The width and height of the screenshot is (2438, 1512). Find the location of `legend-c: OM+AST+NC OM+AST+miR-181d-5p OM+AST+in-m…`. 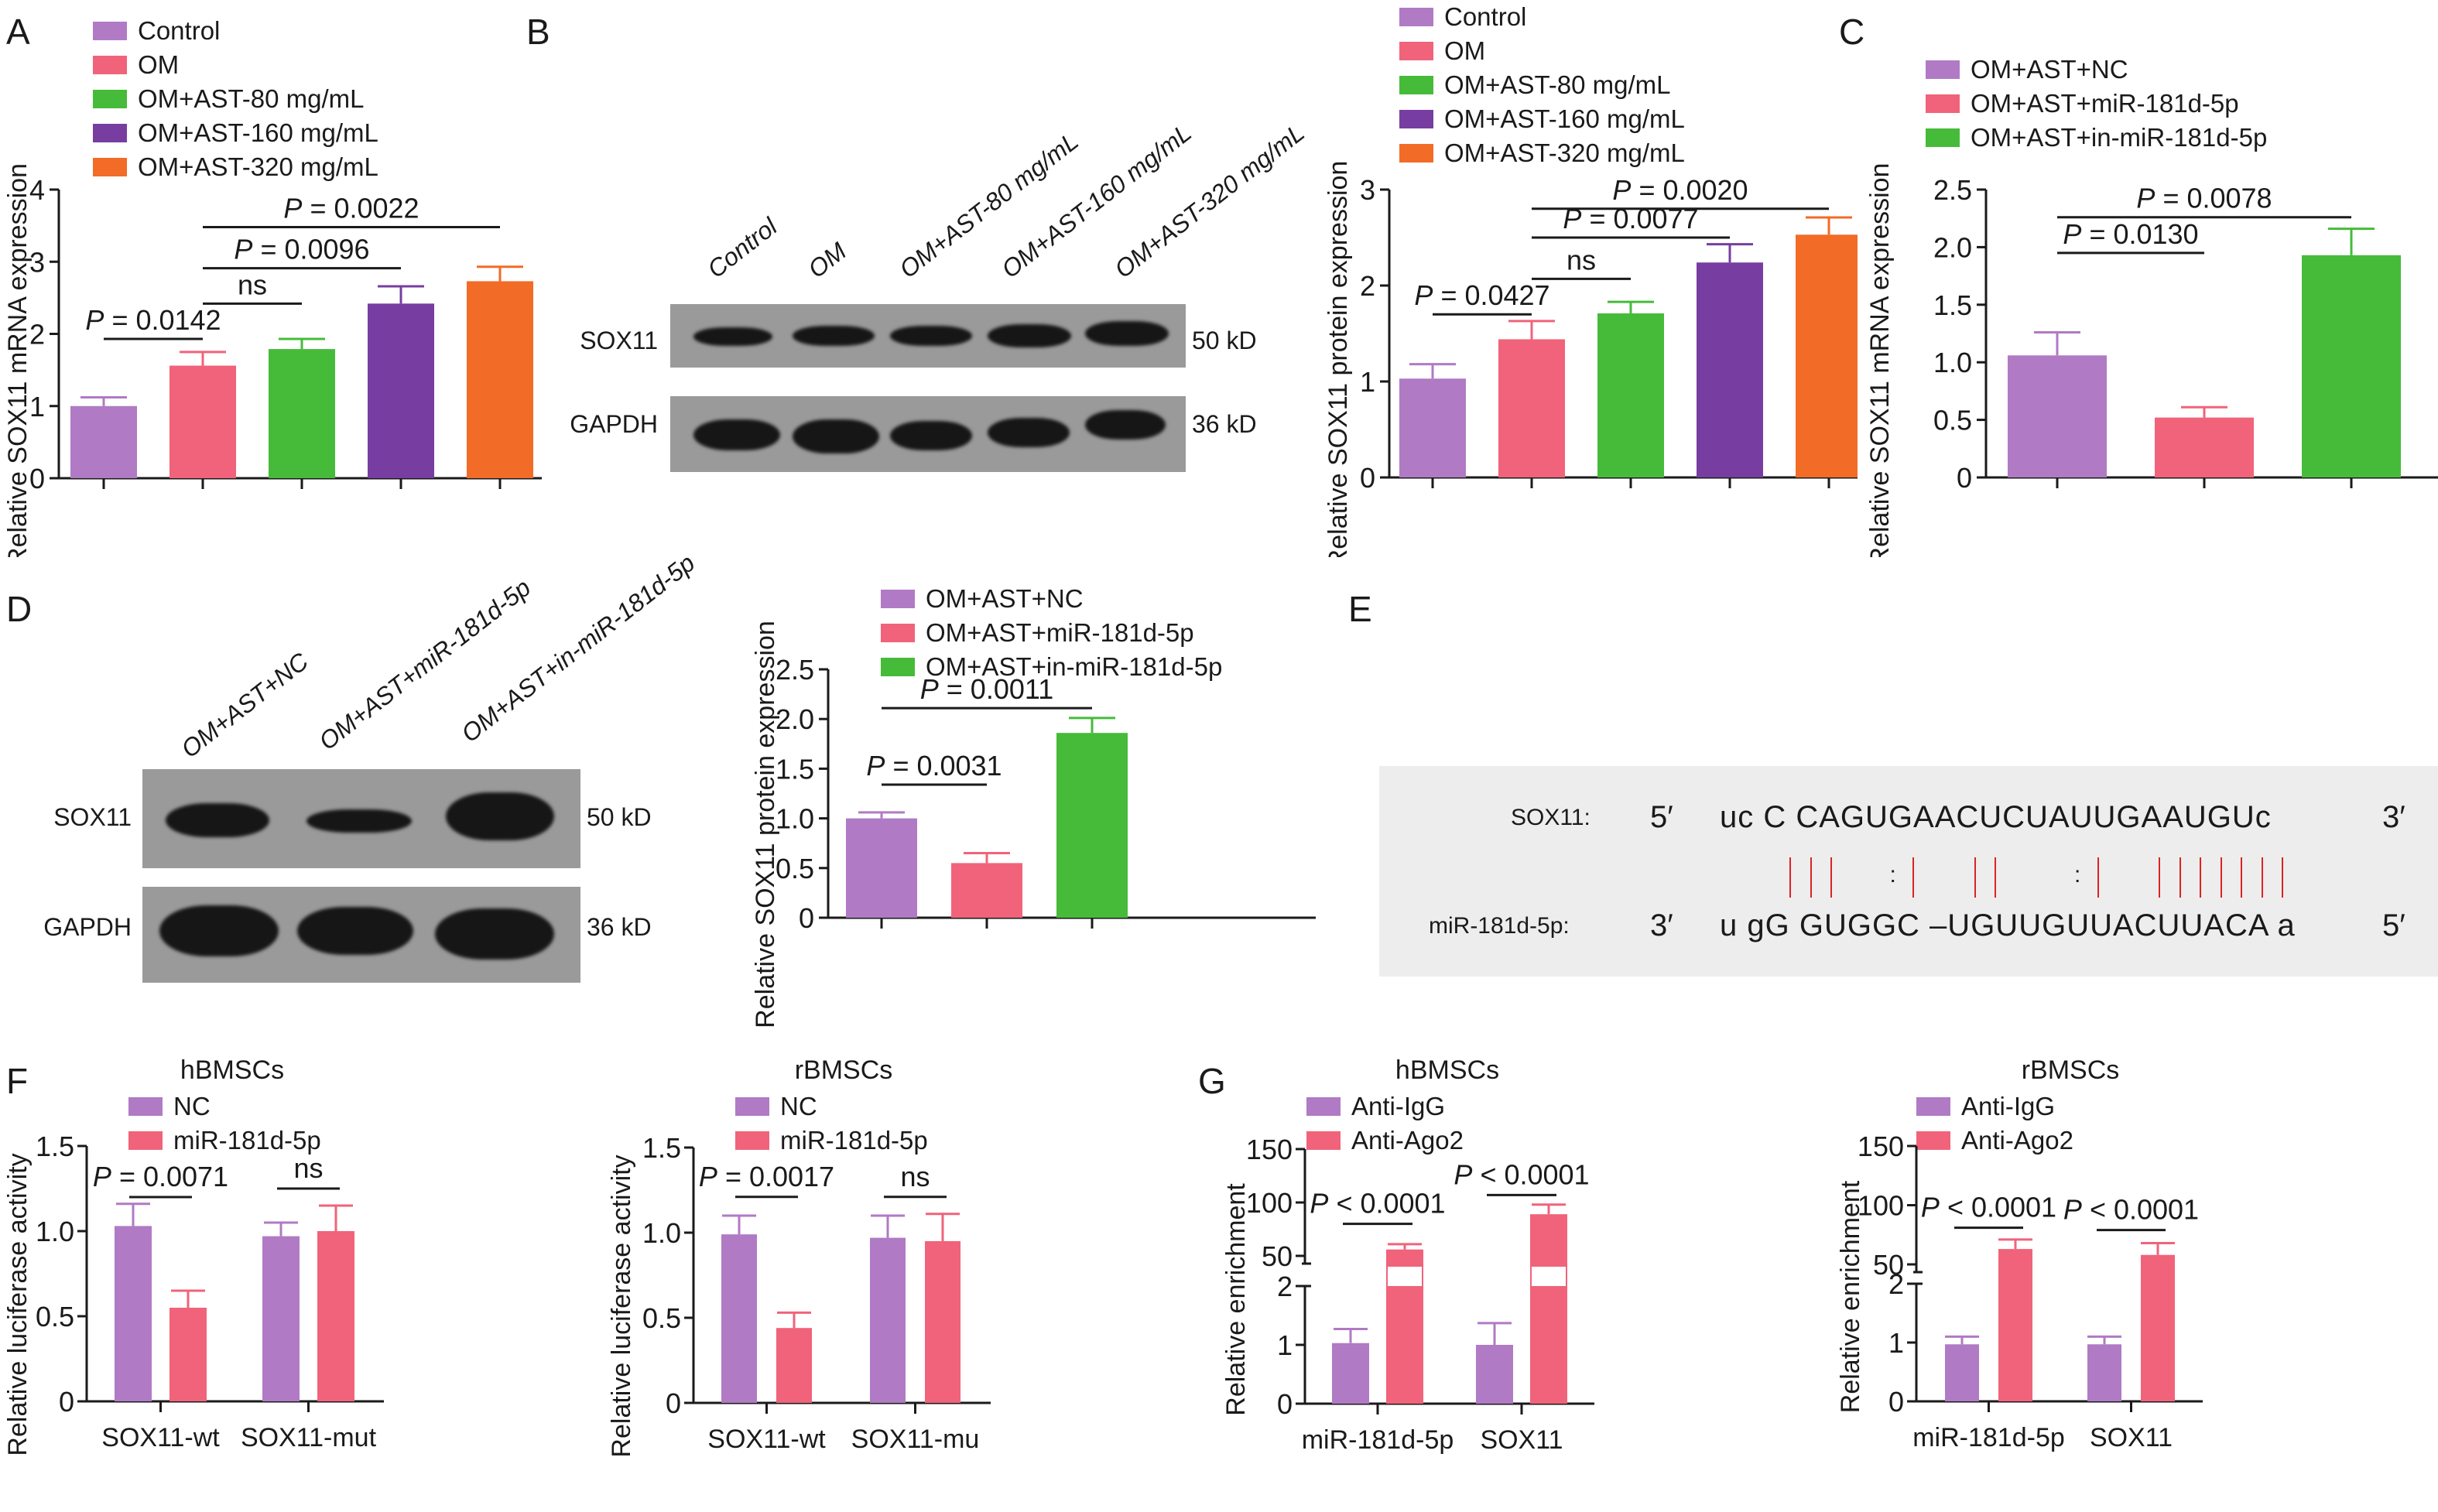

legend-c: OM+AST+NC OM+AST+miR-181d-5p OM+AST+in-m… is located at coordinates (2096, 104).